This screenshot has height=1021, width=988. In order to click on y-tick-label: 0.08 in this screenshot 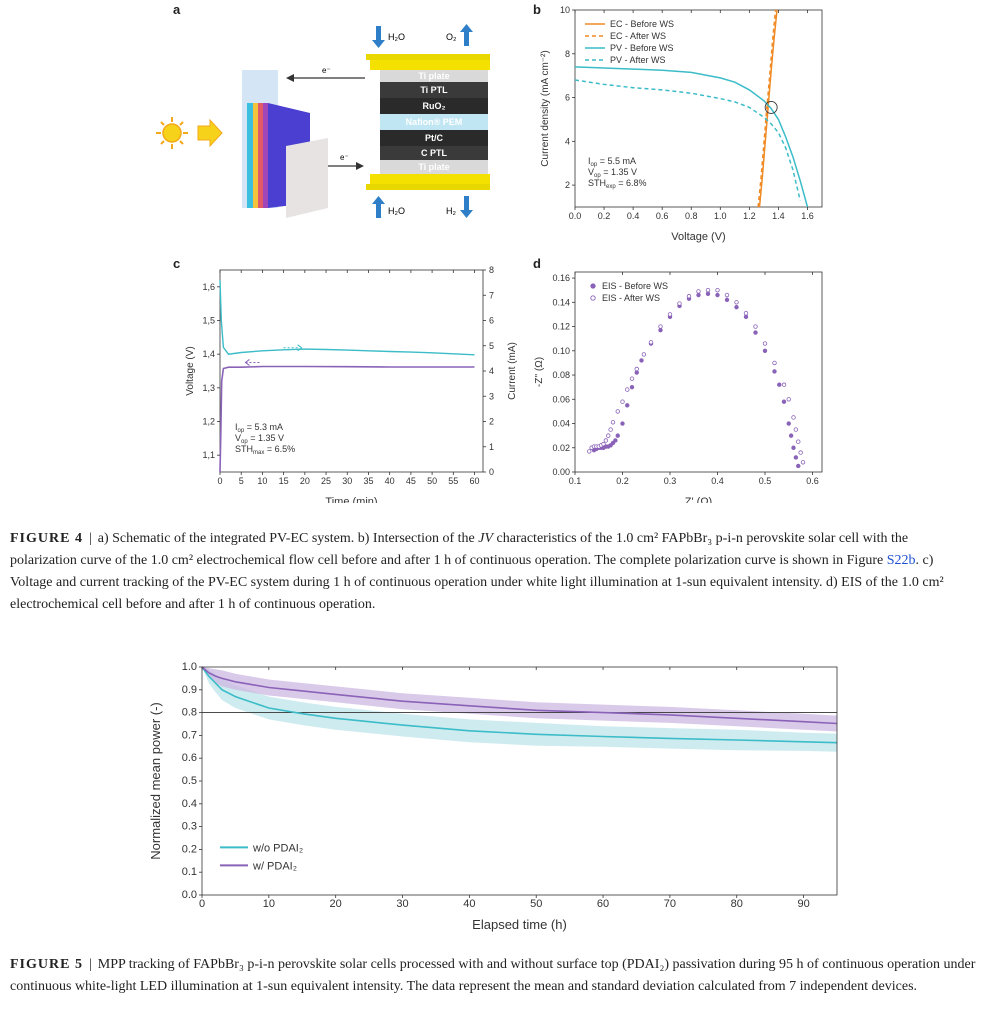, I will do `click(561, 375)`.